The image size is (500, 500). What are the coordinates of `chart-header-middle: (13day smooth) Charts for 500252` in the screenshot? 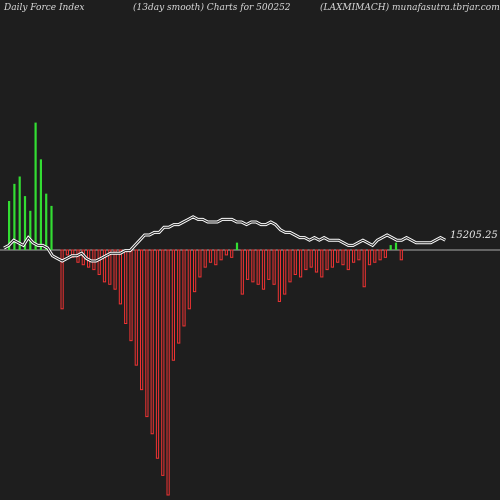 It's located at (212, 8).